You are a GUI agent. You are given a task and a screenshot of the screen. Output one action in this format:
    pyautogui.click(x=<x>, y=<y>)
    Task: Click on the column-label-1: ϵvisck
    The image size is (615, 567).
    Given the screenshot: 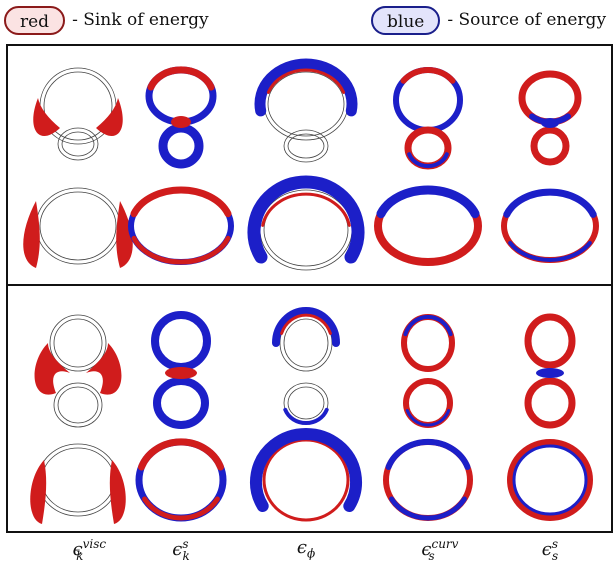 What is the action you would take?
    pyautogui.click(x=89, y=550)
    